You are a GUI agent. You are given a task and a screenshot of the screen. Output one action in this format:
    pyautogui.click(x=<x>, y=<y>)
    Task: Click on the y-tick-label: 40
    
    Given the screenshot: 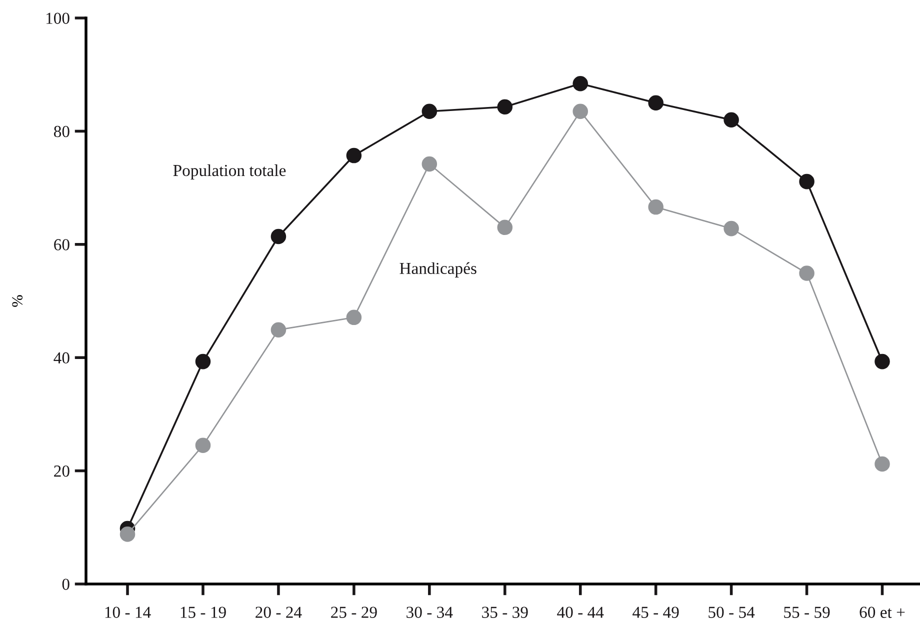 What is the action you would take?
    pyautogui.click(x=62, y=358)
    